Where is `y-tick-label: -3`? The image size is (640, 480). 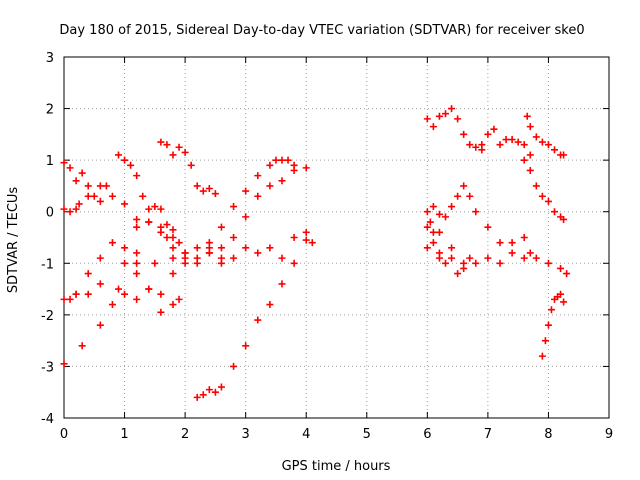 y-tick-label: -3 is located at coordinates (47, 367).